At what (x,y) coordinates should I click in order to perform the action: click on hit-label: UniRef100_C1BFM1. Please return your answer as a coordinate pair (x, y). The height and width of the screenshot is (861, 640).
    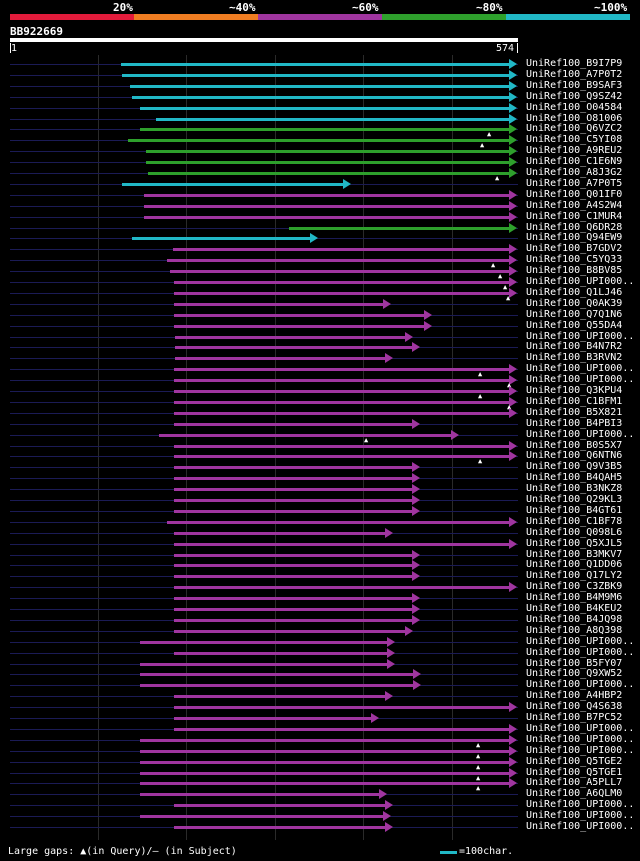
    Looking at the image, I should click on (574, 401).